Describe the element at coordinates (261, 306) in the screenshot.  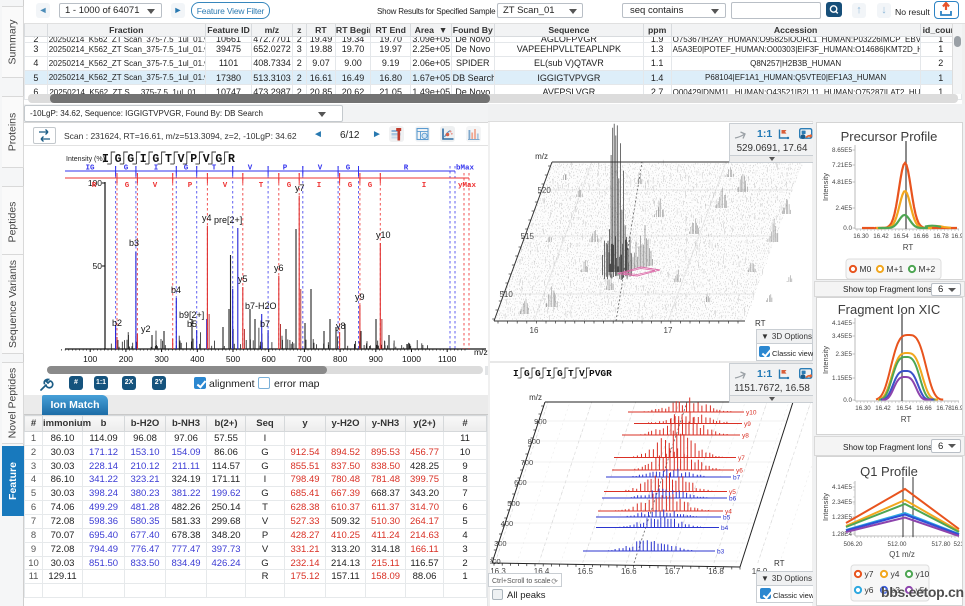
I see `svg-text: b7-H2O` at that location.